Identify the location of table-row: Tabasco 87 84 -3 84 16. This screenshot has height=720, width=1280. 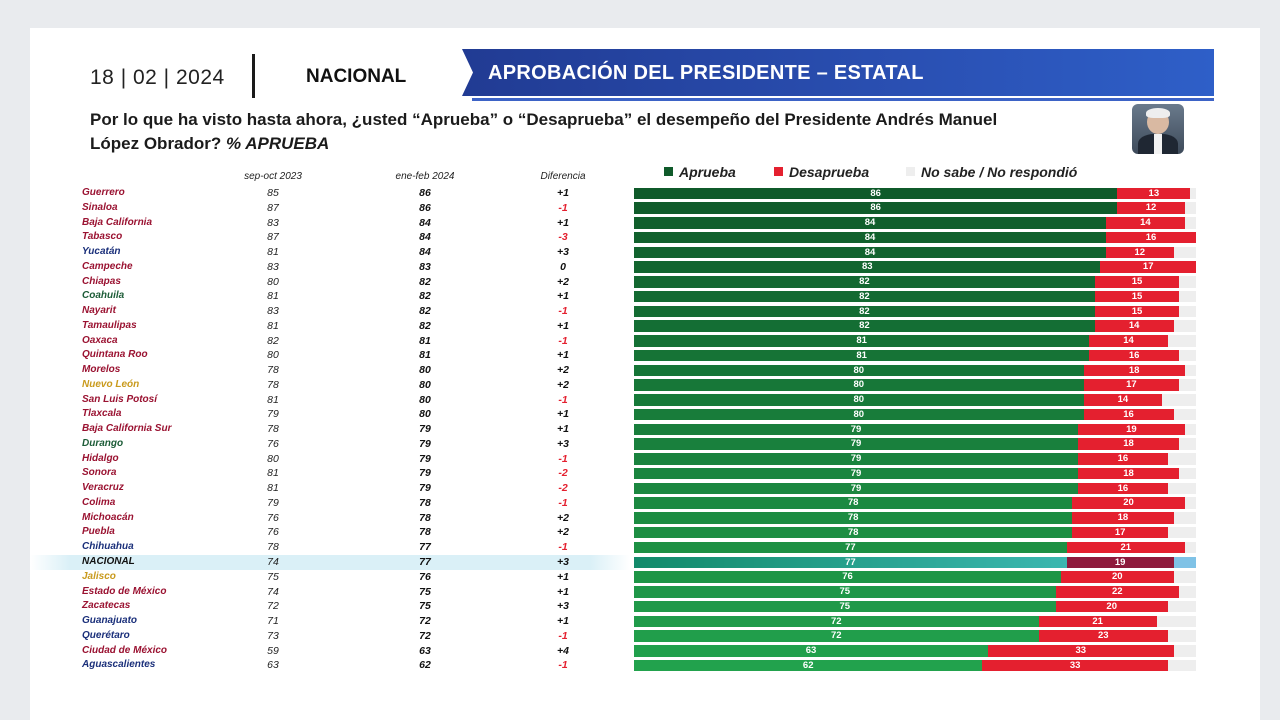
(645, 237).